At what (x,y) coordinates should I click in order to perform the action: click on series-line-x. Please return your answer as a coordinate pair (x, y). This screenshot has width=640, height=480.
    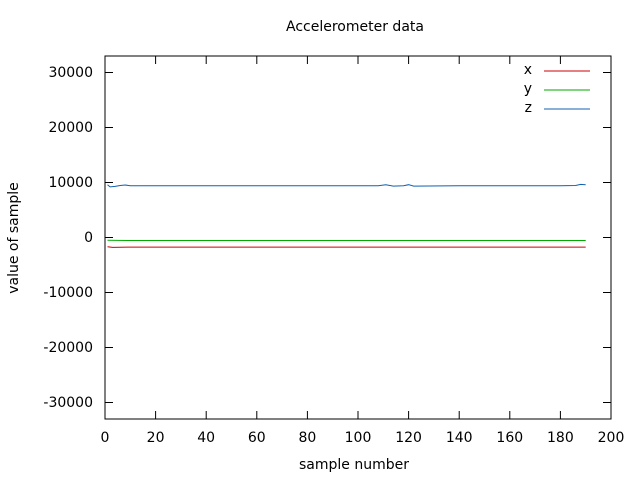
    Looking at the image, I should click on (346, 247).